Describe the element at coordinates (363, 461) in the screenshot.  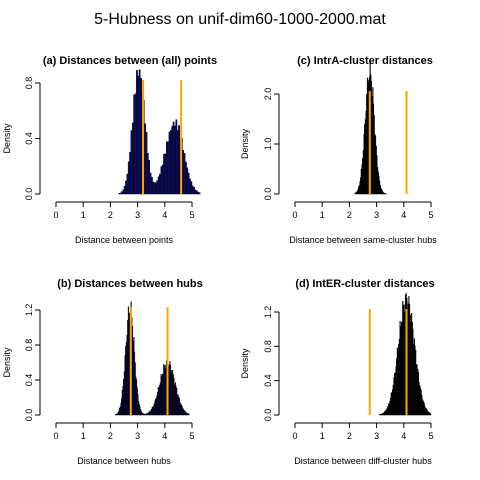
I see `x-axis-label: Distance between diff-cluster hubs` at that location.